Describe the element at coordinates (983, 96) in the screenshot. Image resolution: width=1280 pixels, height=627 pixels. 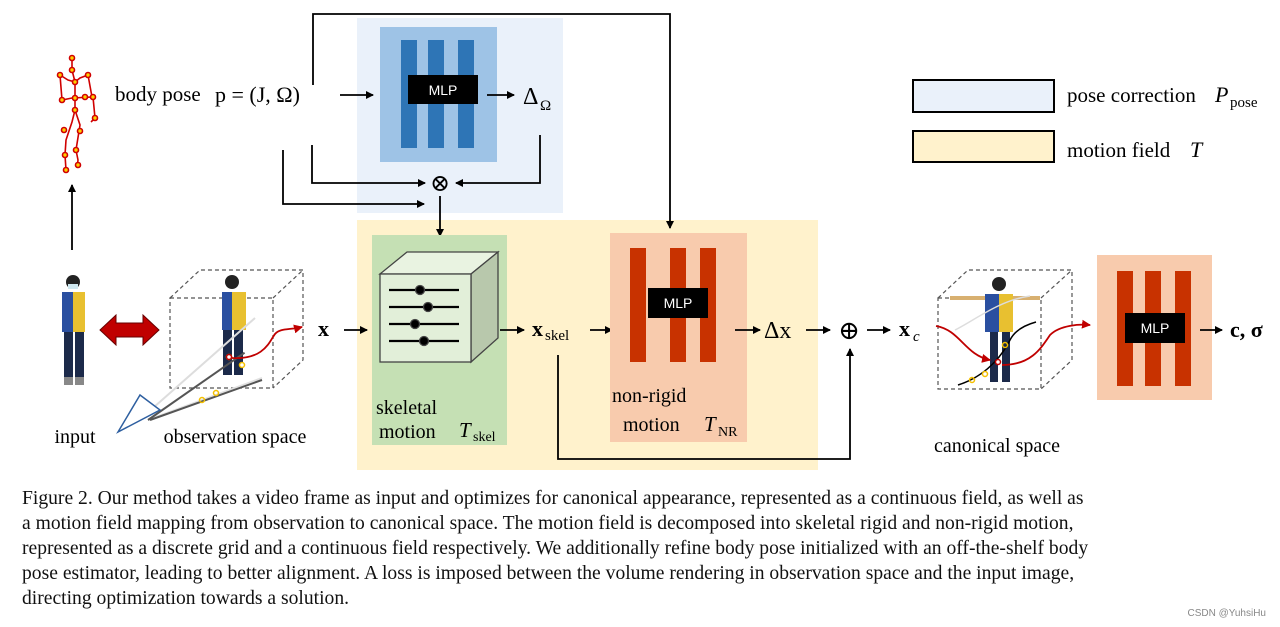
I see `legend-swatch-pose-correction` at that location.